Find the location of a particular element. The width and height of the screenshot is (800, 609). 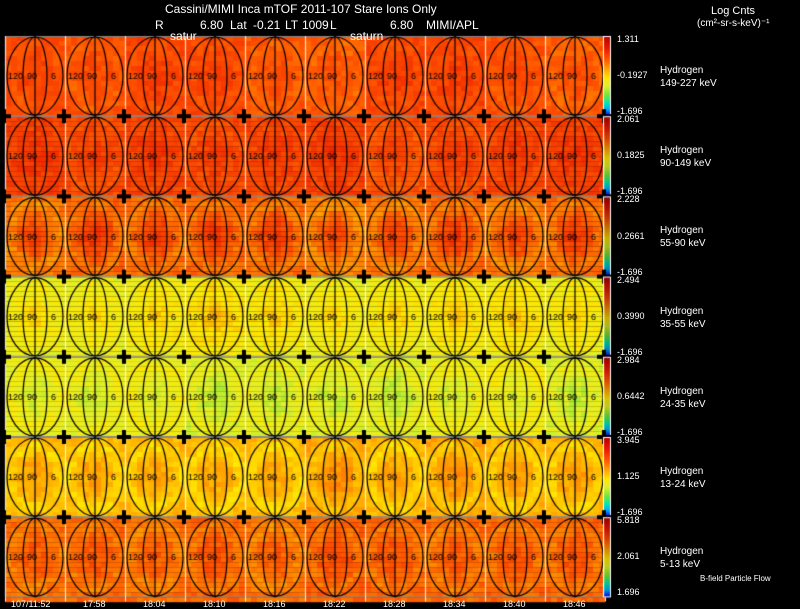

colorbar-mid-label: 2.061 is located at coordinates (628, 556).